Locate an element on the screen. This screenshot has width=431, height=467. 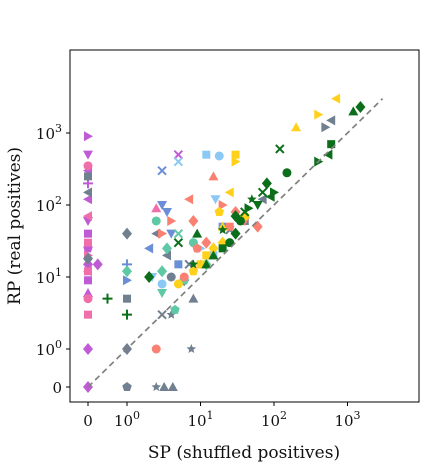
y-axis-label: RP (real positives) is located at coordinates (15, 226).